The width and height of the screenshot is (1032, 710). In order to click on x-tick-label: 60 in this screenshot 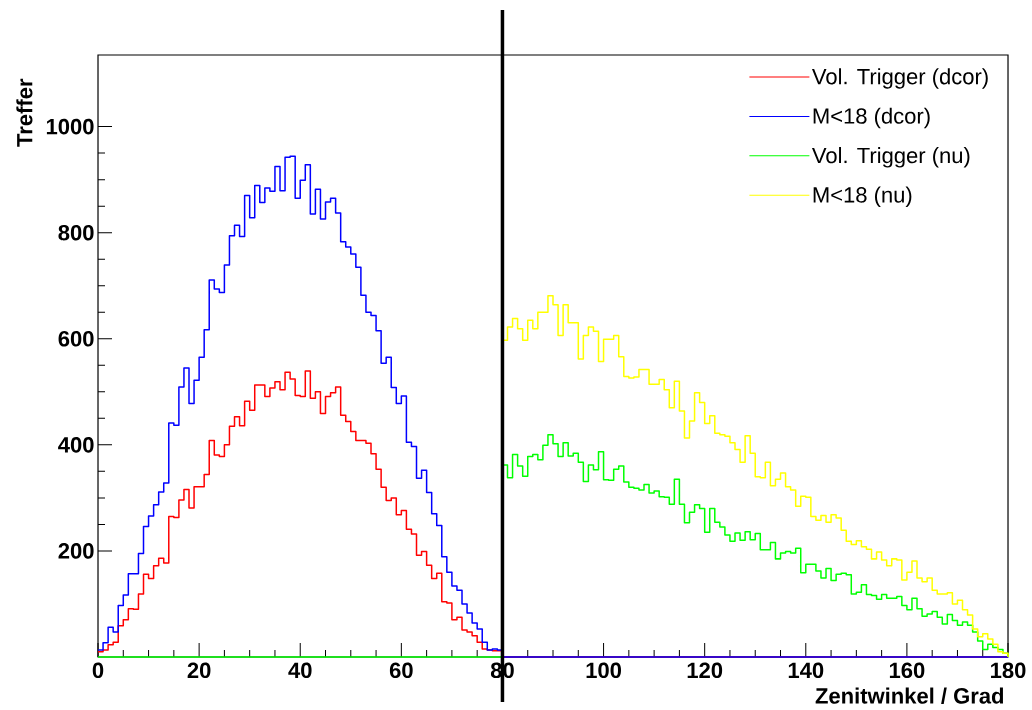, I will do `click(401, 670)`.